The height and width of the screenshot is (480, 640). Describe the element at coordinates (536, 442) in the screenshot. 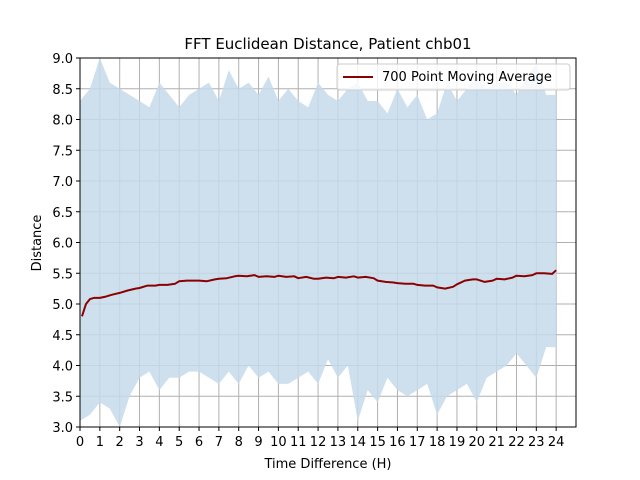

I see `x-tick-label: 23` at that location.